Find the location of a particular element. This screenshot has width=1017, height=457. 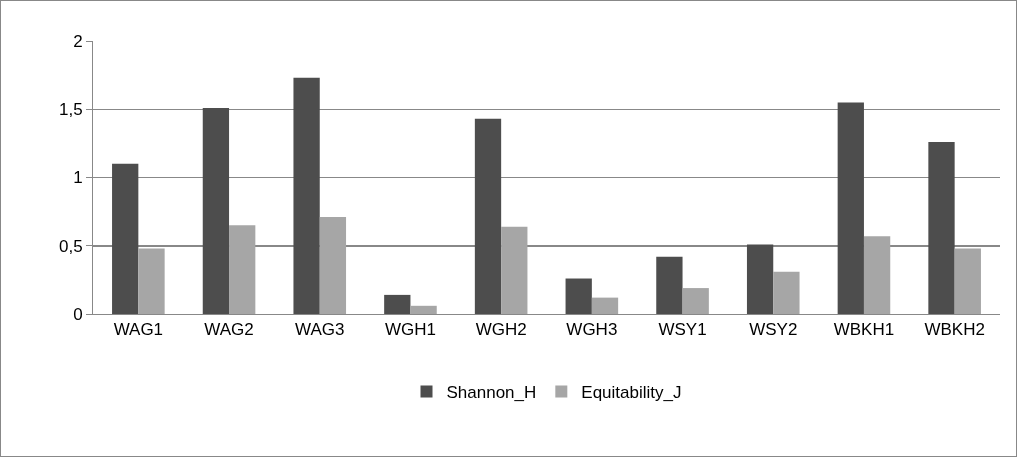

y-tick-label: 2 is located at coordinates (78, 41).